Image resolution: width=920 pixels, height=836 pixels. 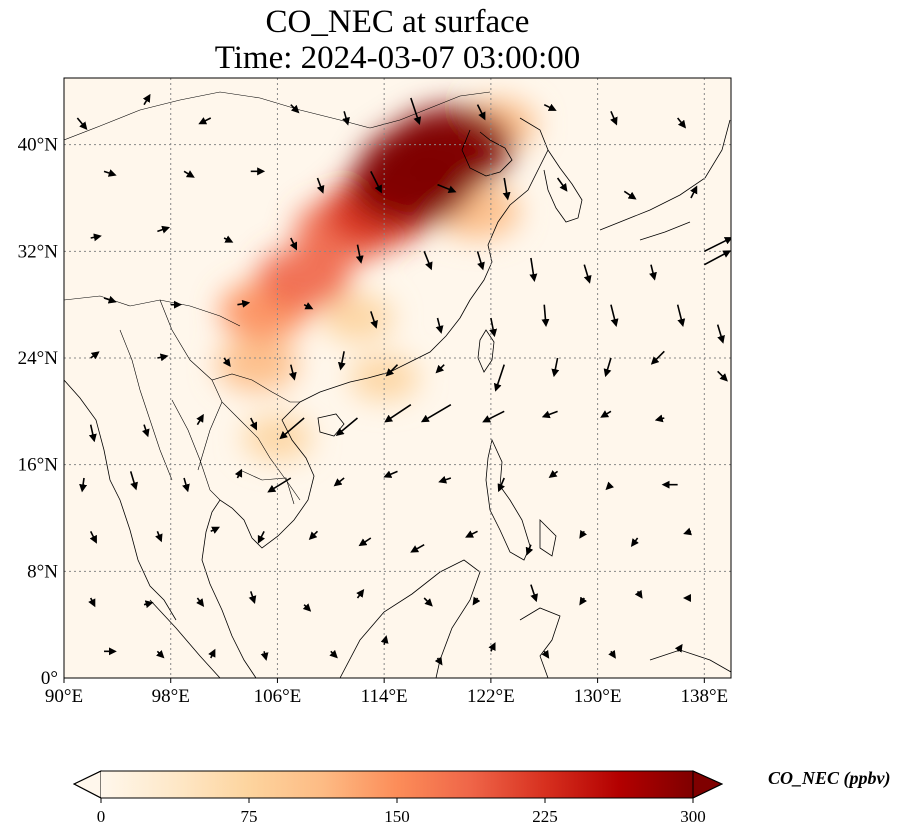 What do you see at coordinates (87, 784) in the screenshot?
I see `colorbar-extend-min` at bounding box center [87, 784].